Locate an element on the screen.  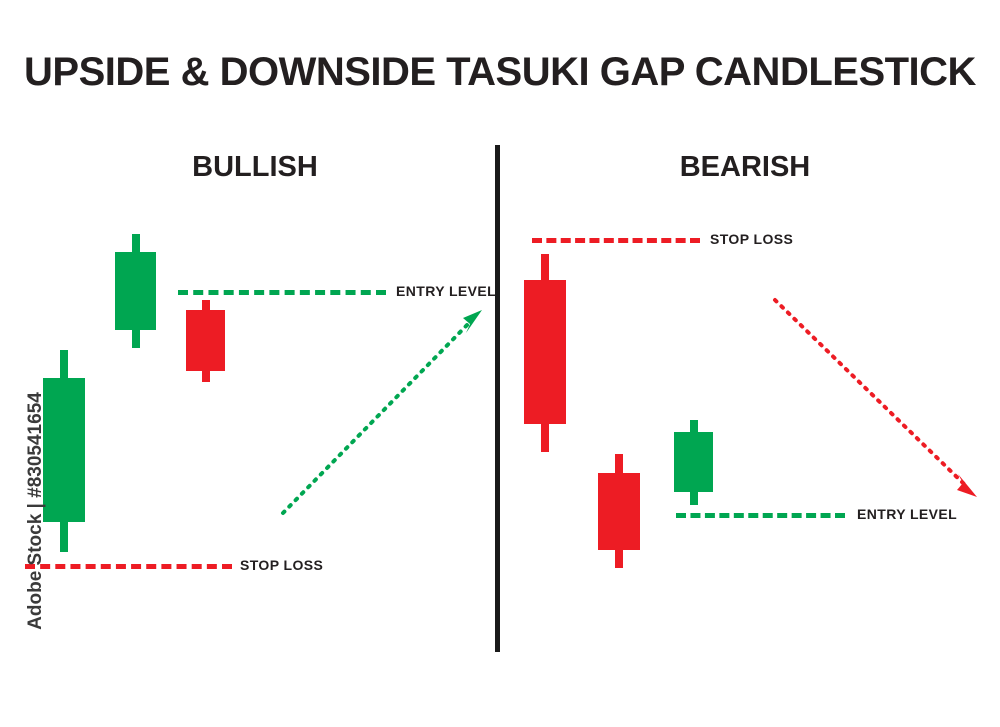
stop-loss-label-bearish: STOP LOSS is located at coordinates (752, 239).